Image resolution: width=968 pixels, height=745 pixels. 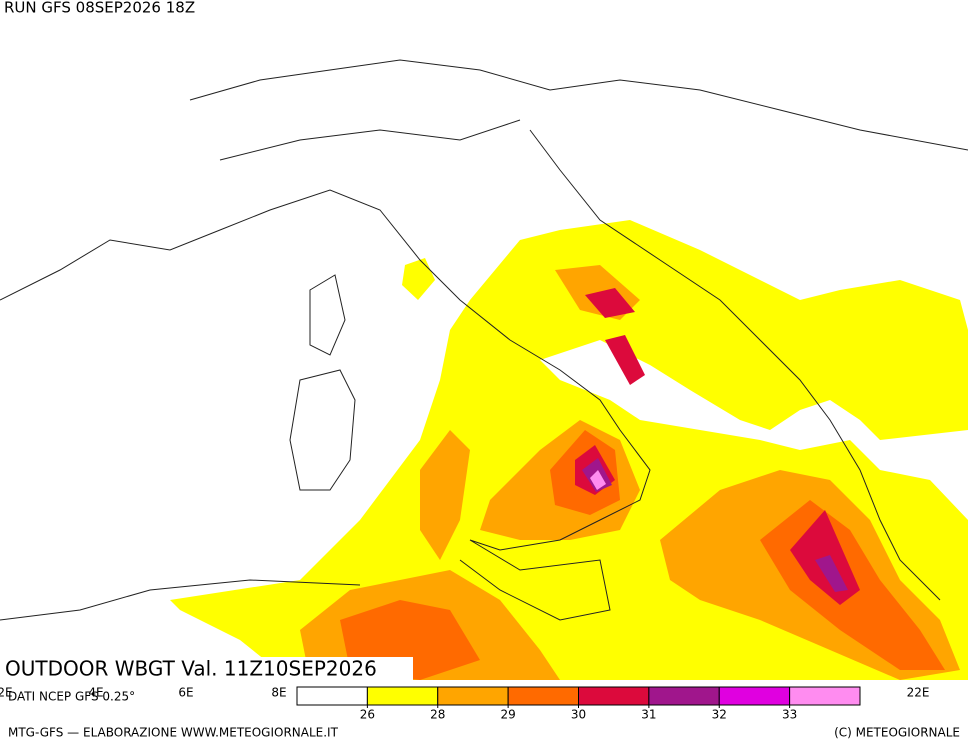 I want to click on longitude-label: 8E, so click(x=278, y=693).